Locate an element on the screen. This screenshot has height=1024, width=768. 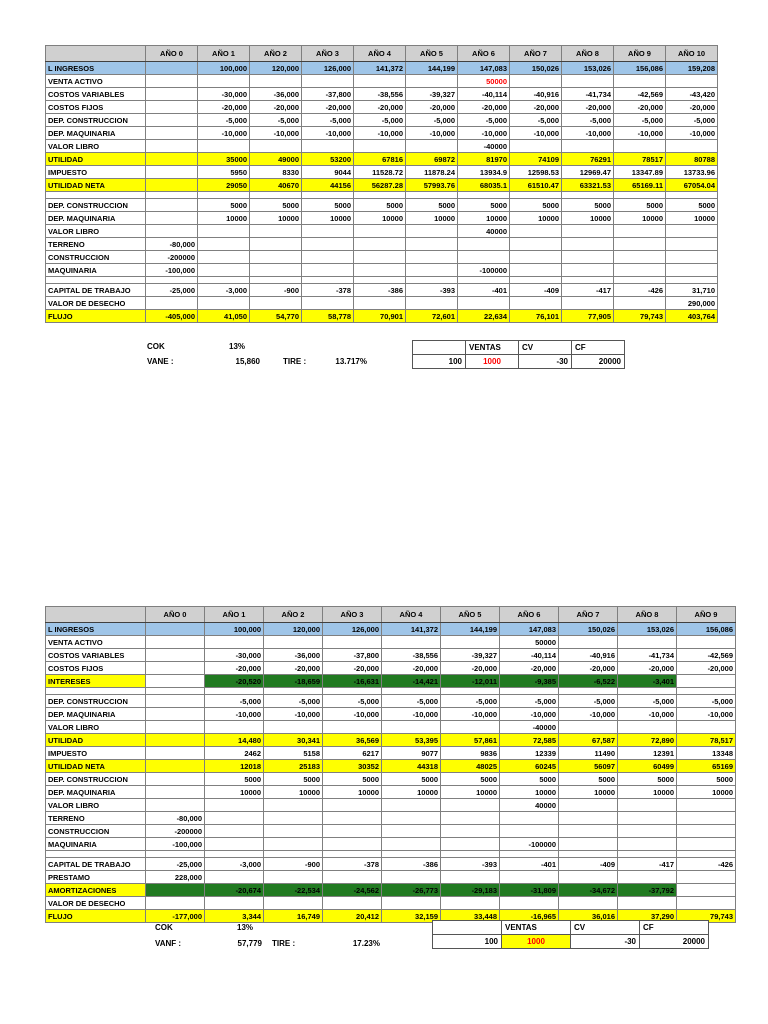
row-venta-activo: VENTA ACTIVO 50000 is located at coordinates (381, 81).